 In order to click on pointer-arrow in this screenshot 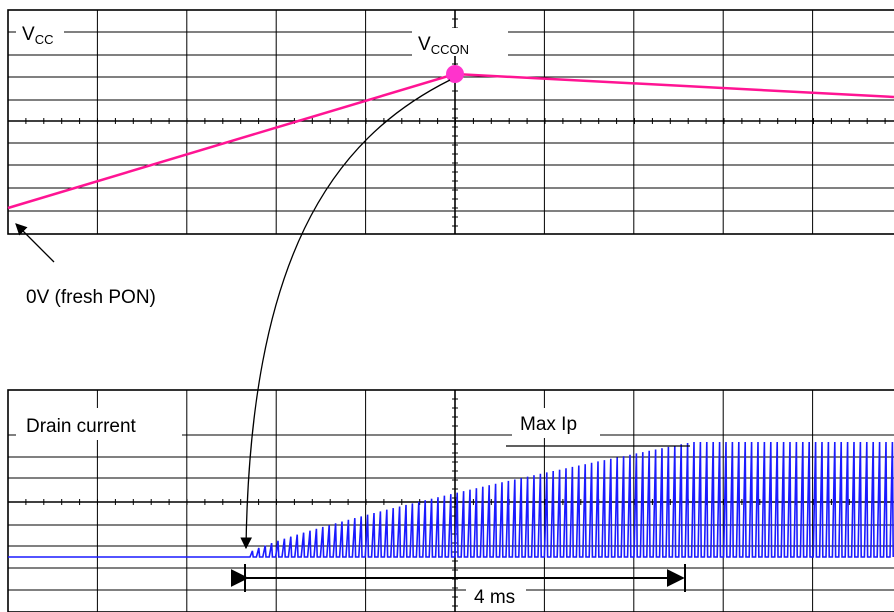, I will do `click(35, 243)`.